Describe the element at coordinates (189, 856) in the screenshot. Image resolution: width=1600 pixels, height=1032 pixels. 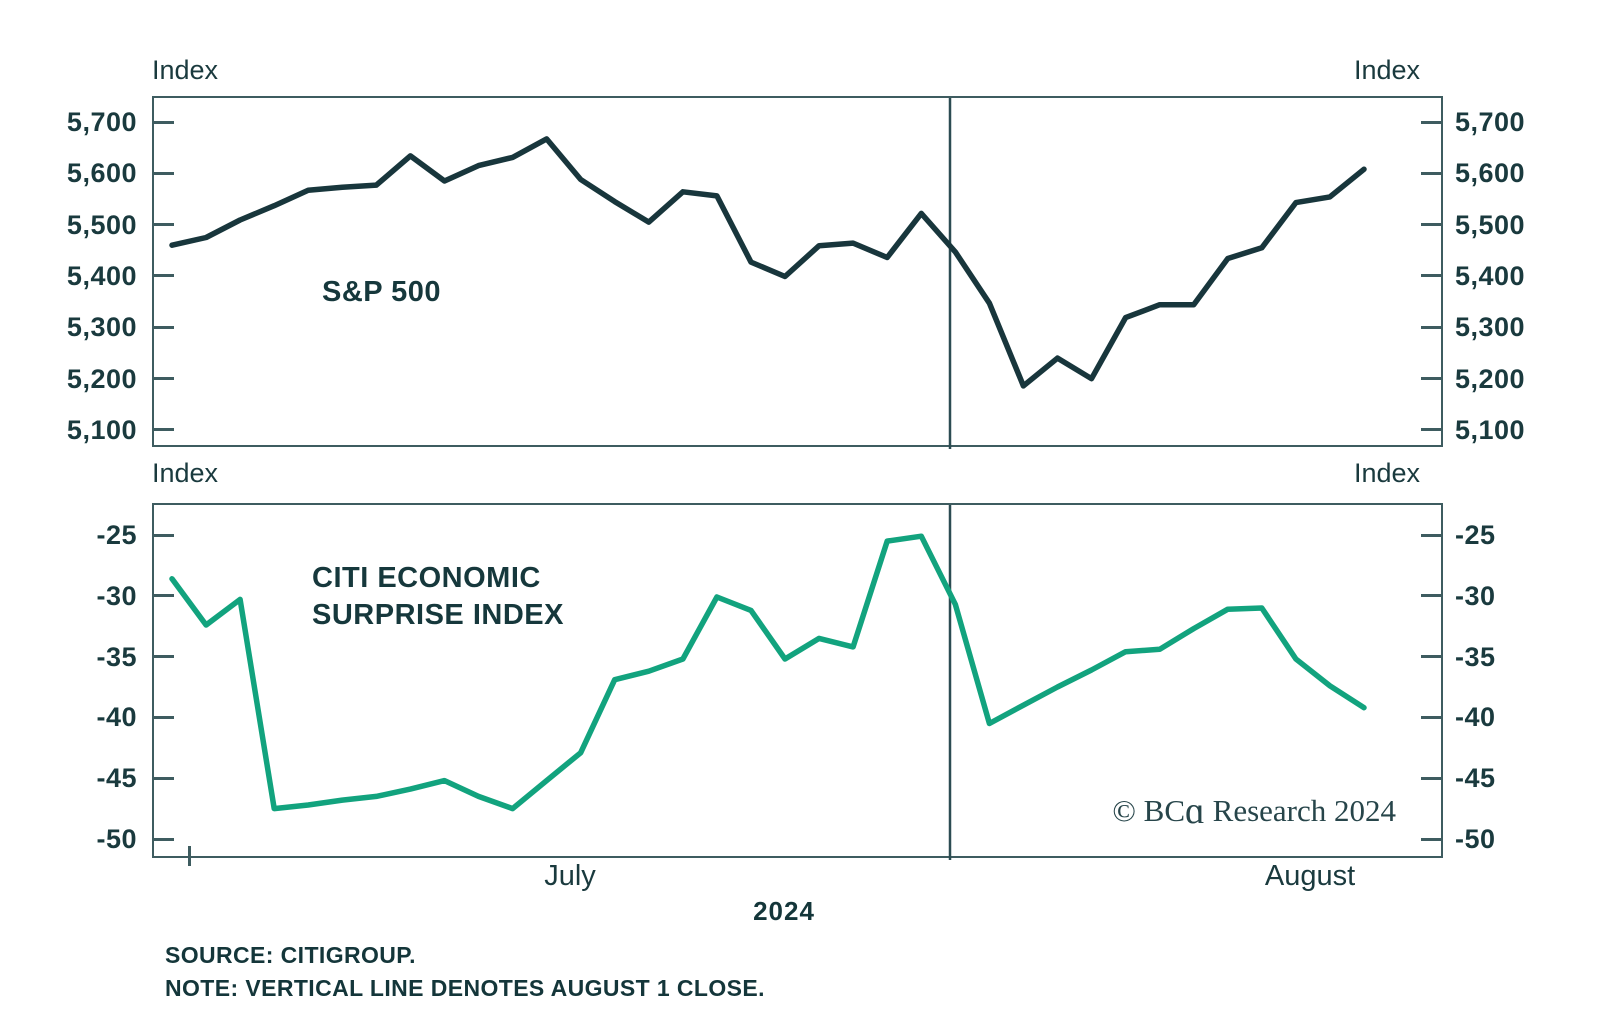
I see `july1-xaxis-tick` at that location.